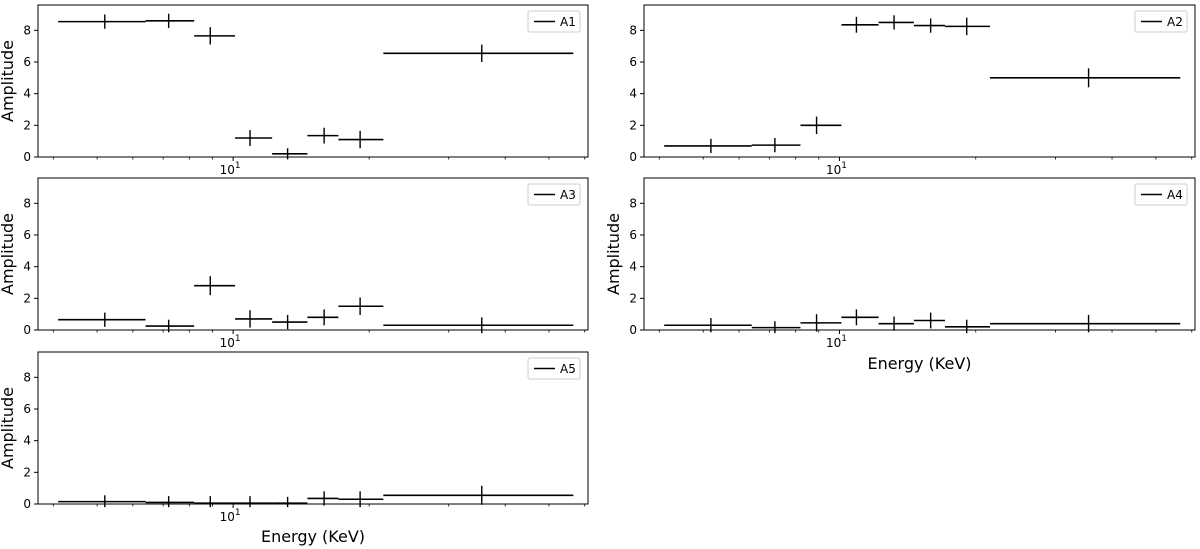  What do you see at coordinates (568, 369) in the screenshot?
I see `legend-label: A5` at bounding box center [568, 369].